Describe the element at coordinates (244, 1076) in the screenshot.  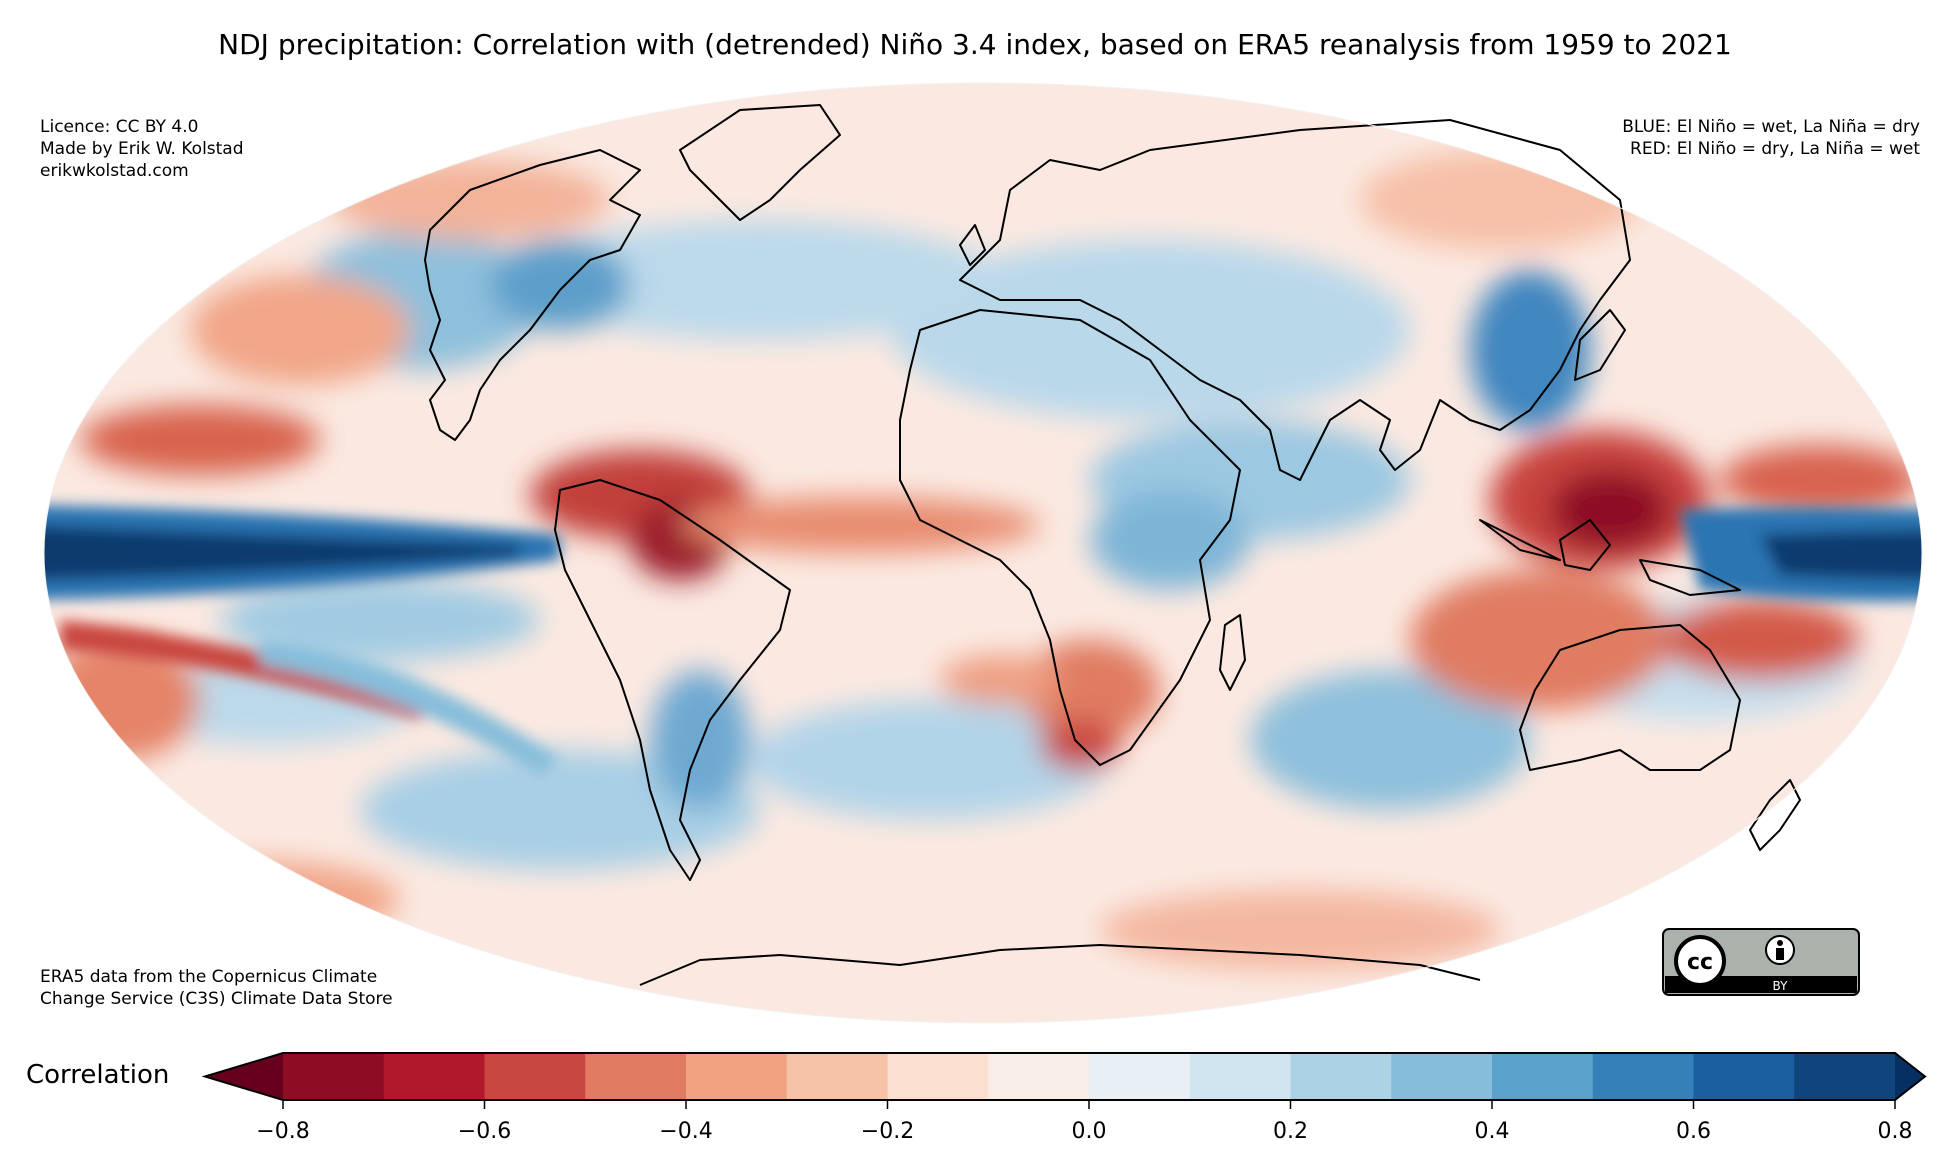
I see `colorbar-extend-low` at that location.